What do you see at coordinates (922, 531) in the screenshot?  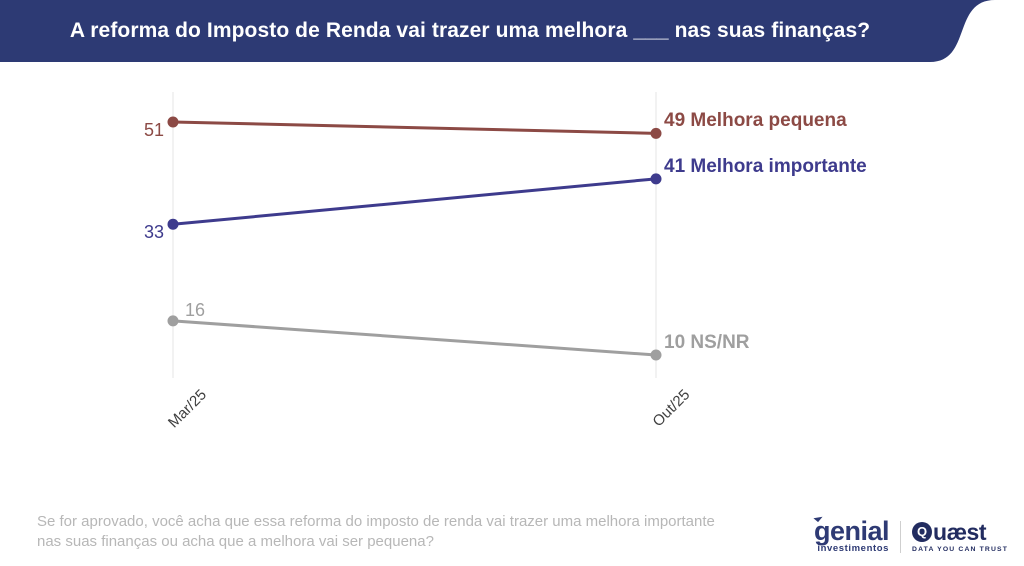 I see `quaest-q-icon: Q` at bounding box center [922, 531].